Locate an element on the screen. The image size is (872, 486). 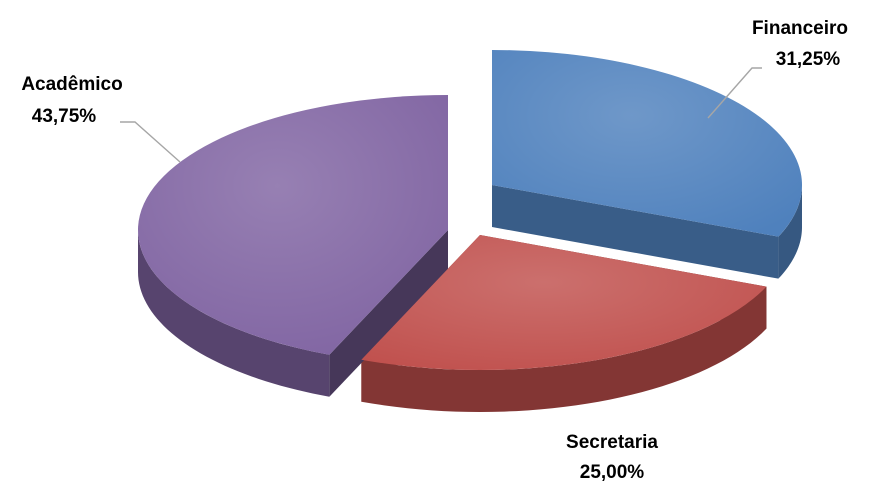
slice-label-name: Secretaria is located at coordinates (612, 442).